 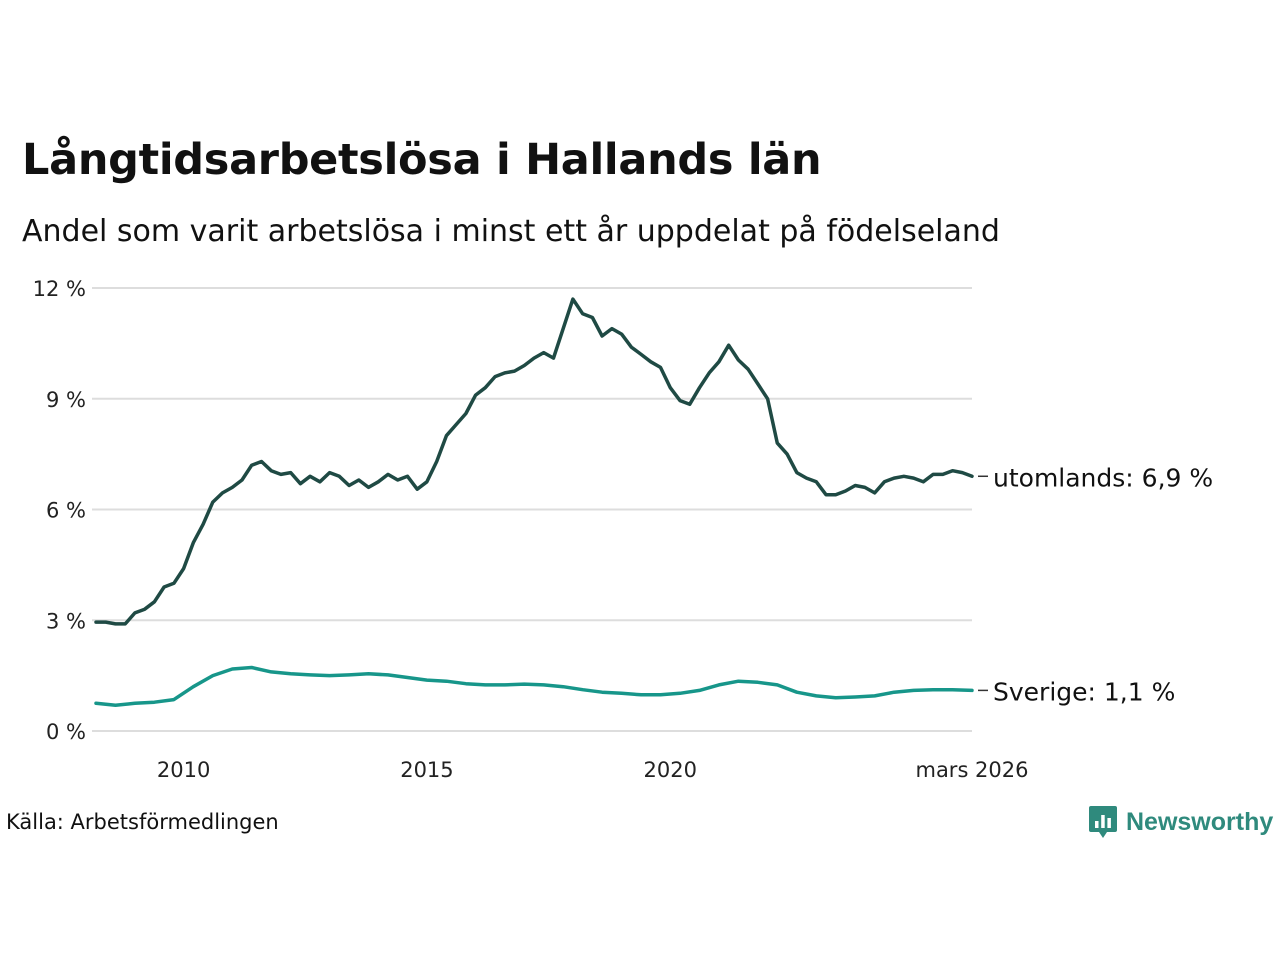 What do you see at coordinates (971, 770) in the screenshot?
I see `x-tick-label: mars 2026` at bounding box center [971, 770].